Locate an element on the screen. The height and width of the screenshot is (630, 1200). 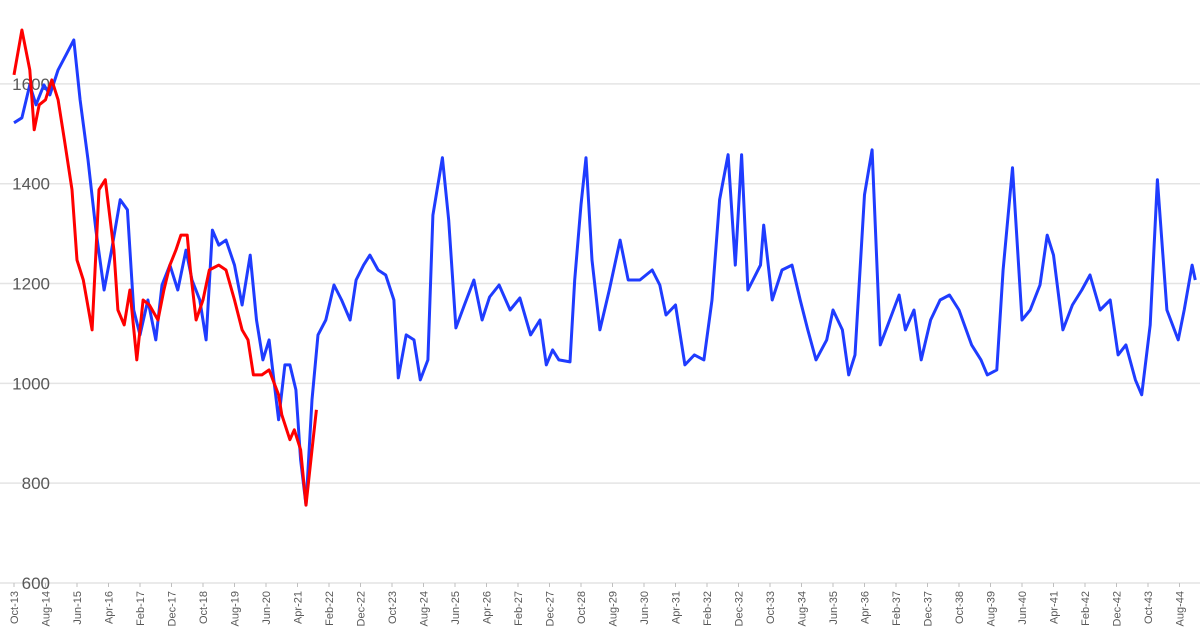
x-tick-label: Feb-37 is located at coordinates (897, 608).